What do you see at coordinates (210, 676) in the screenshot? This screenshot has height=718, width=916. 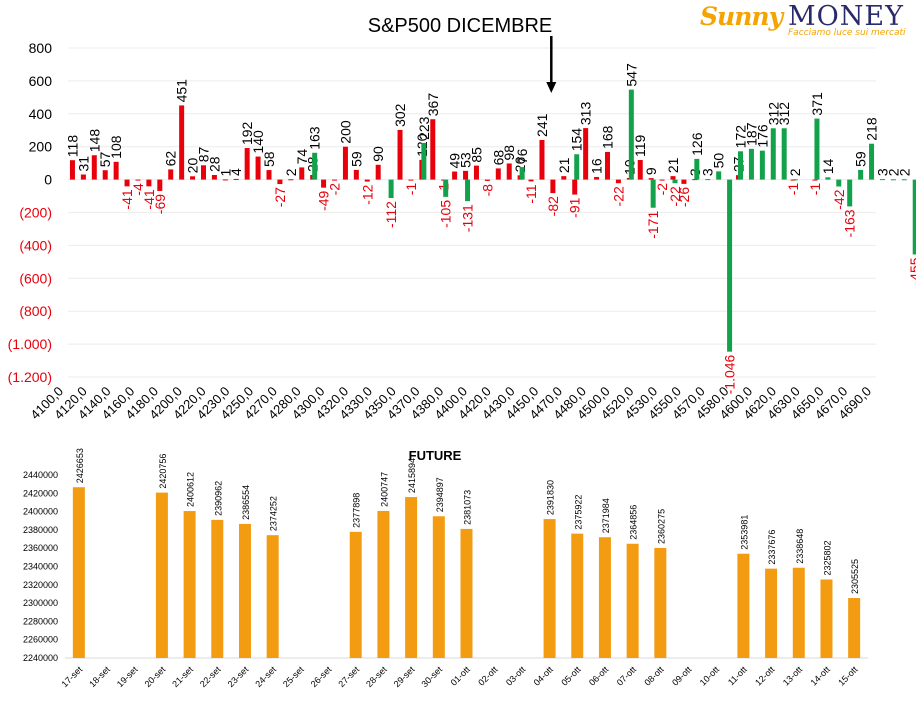 I see `x-tick-label: 22-set` at bounding box center [210, 676].